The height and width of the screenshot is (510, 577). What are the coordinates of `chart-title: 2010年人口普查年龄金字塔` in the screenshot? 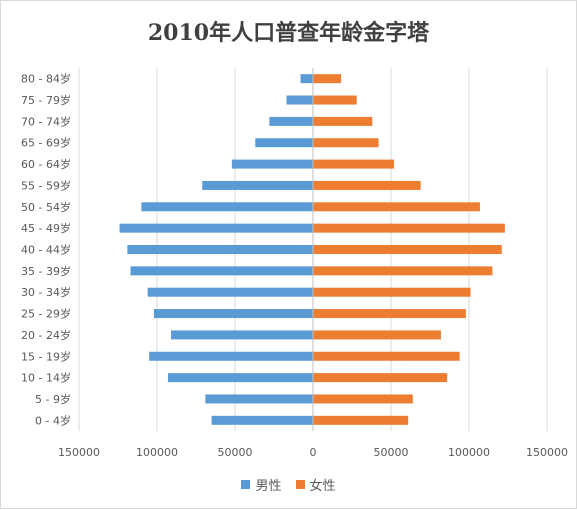 It's located at (288, 33).